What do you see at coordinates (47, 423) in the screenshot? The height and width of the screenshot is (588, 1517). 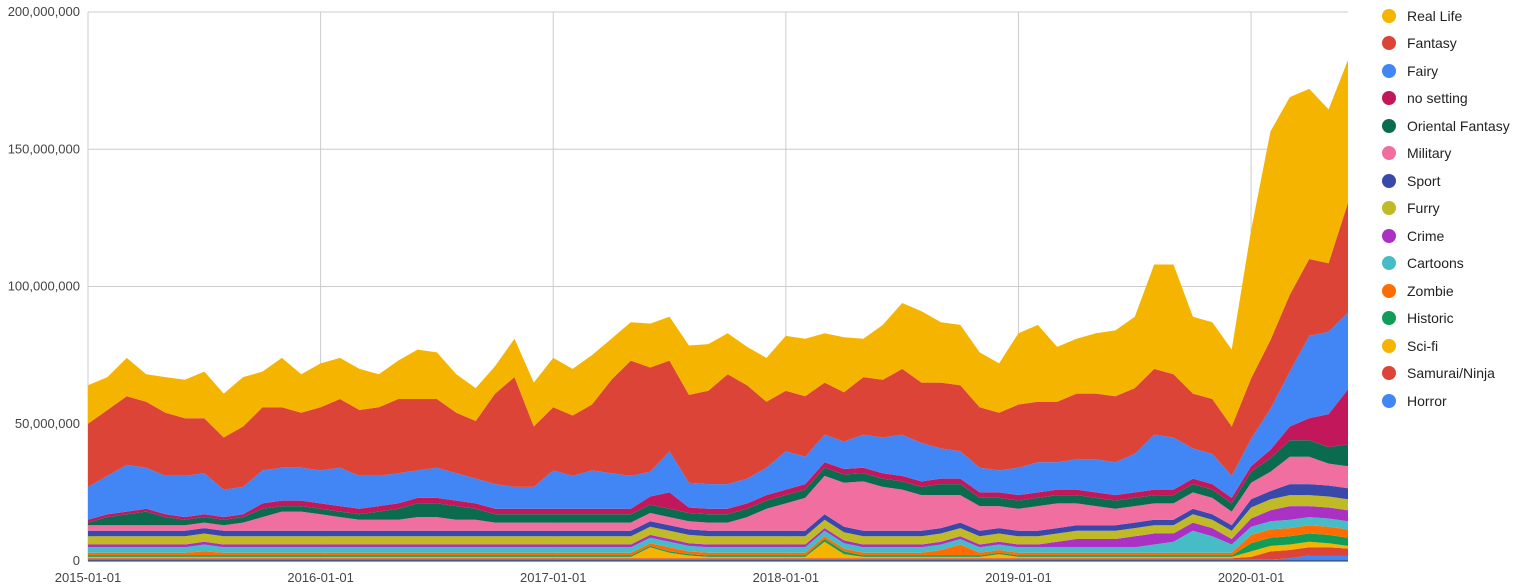 I see `y-tick-label: 50,000,000` at bounding box center [47, 423].